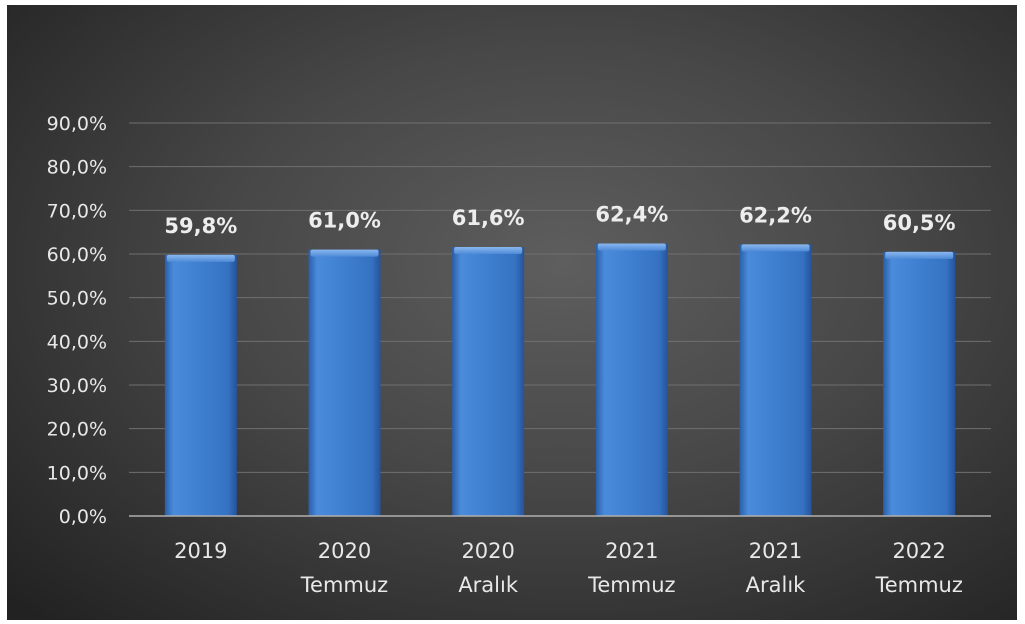 This screenshot has width=1025, height=624. Describe the element at coordinates (77, 386) in the screenshot. I see `y-tick-label: 30,0%` at that location.